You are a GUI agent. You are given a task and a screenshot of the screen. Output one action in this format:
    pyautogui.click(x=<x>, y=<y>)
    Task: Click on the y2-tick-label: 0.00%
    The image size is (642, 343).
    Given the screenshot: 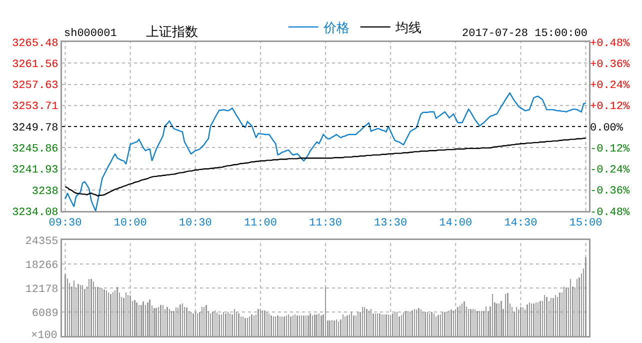 What is the action you would take?
    pyautogui.click(x=607, y=128)
    